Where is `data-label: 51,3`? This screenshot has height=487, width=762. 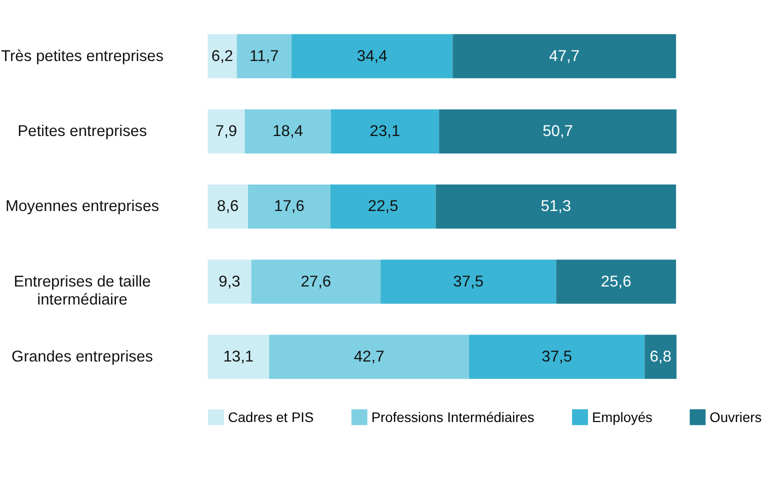
data-label: 51,3 is located at coordinates (556, 207).